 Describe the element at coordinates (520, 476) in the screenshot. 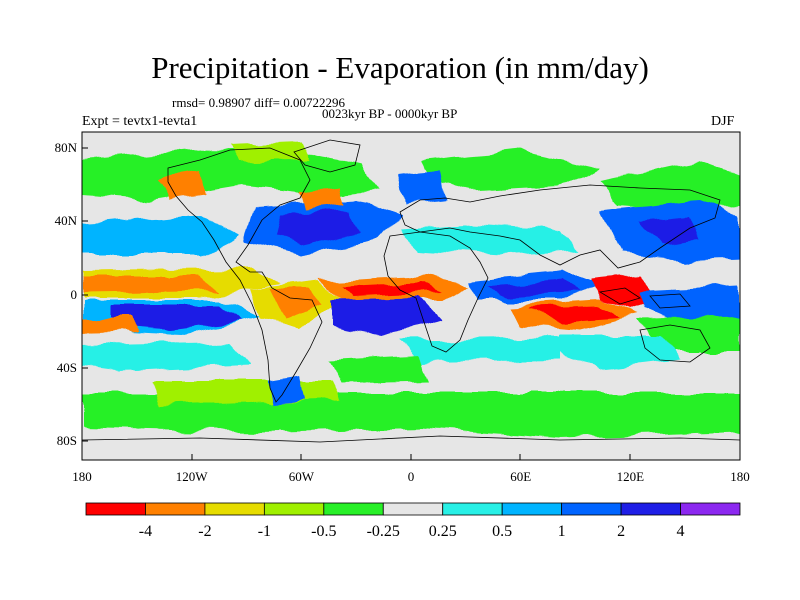

I see `lon-tick-label: 60E` at that location.